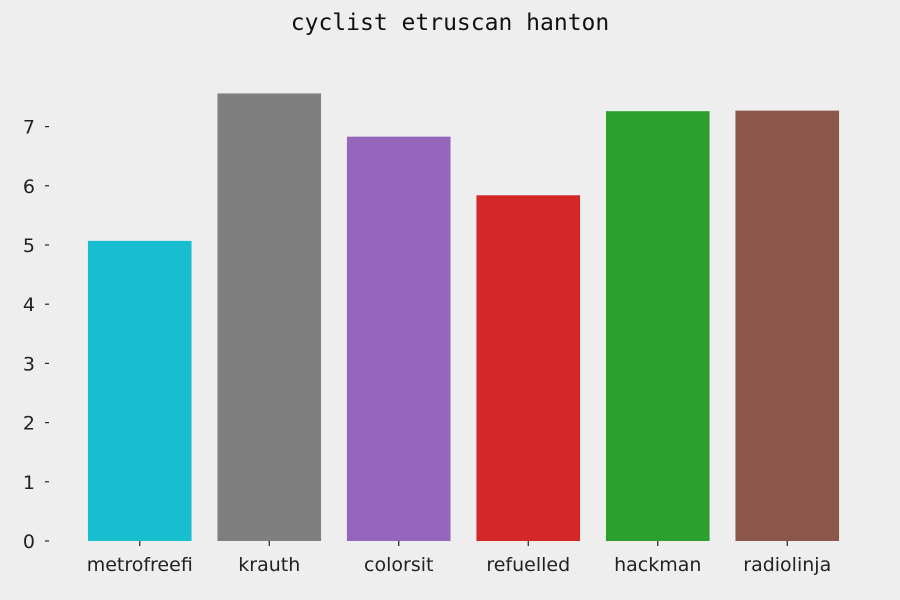  Describe the element at coordinates (36, 335) in the screenshot. I see `y-axis: 0 1 2 3 4 5 6 7` at that location.